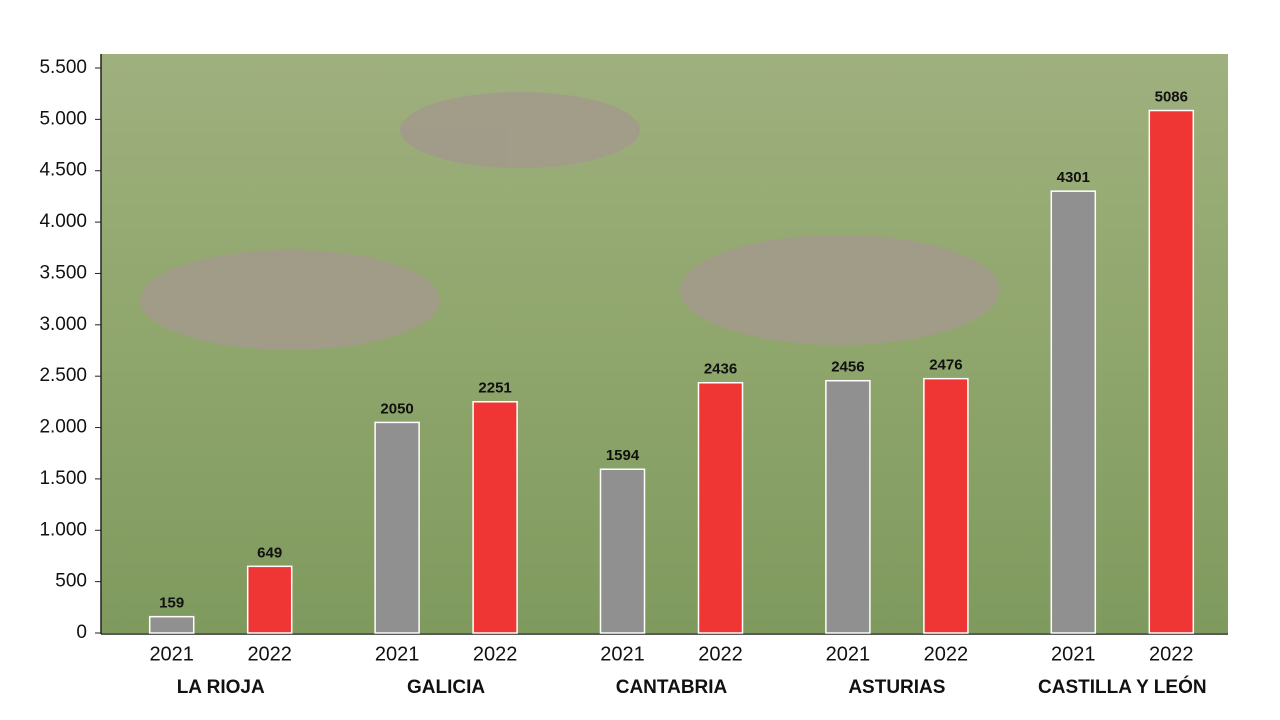 The height and width of the screenshot is (720, 1280). What do you see at coordinates (63, 478) in the screenshot?
I see `y-tick-label: 1.500` at bounding box center [63, 478].